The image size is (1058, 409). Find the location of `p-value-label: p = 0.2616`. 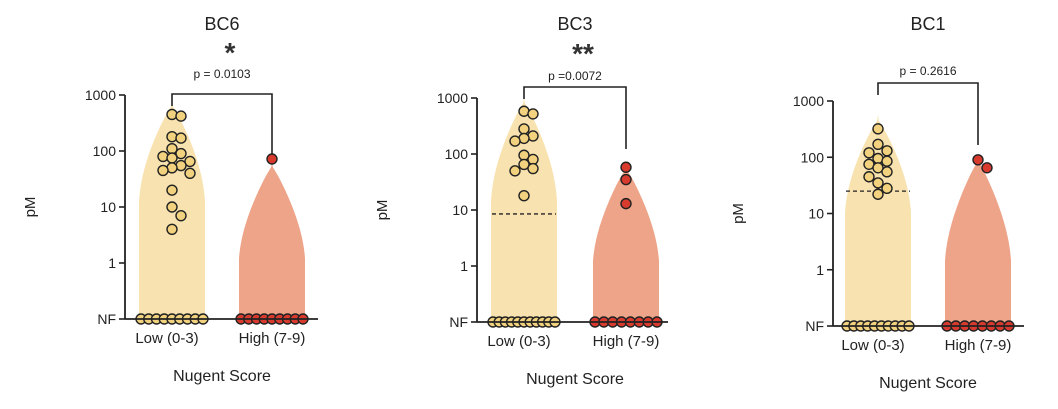

p-value-label: p = 0.2616 is located at coordinates (927, 71).